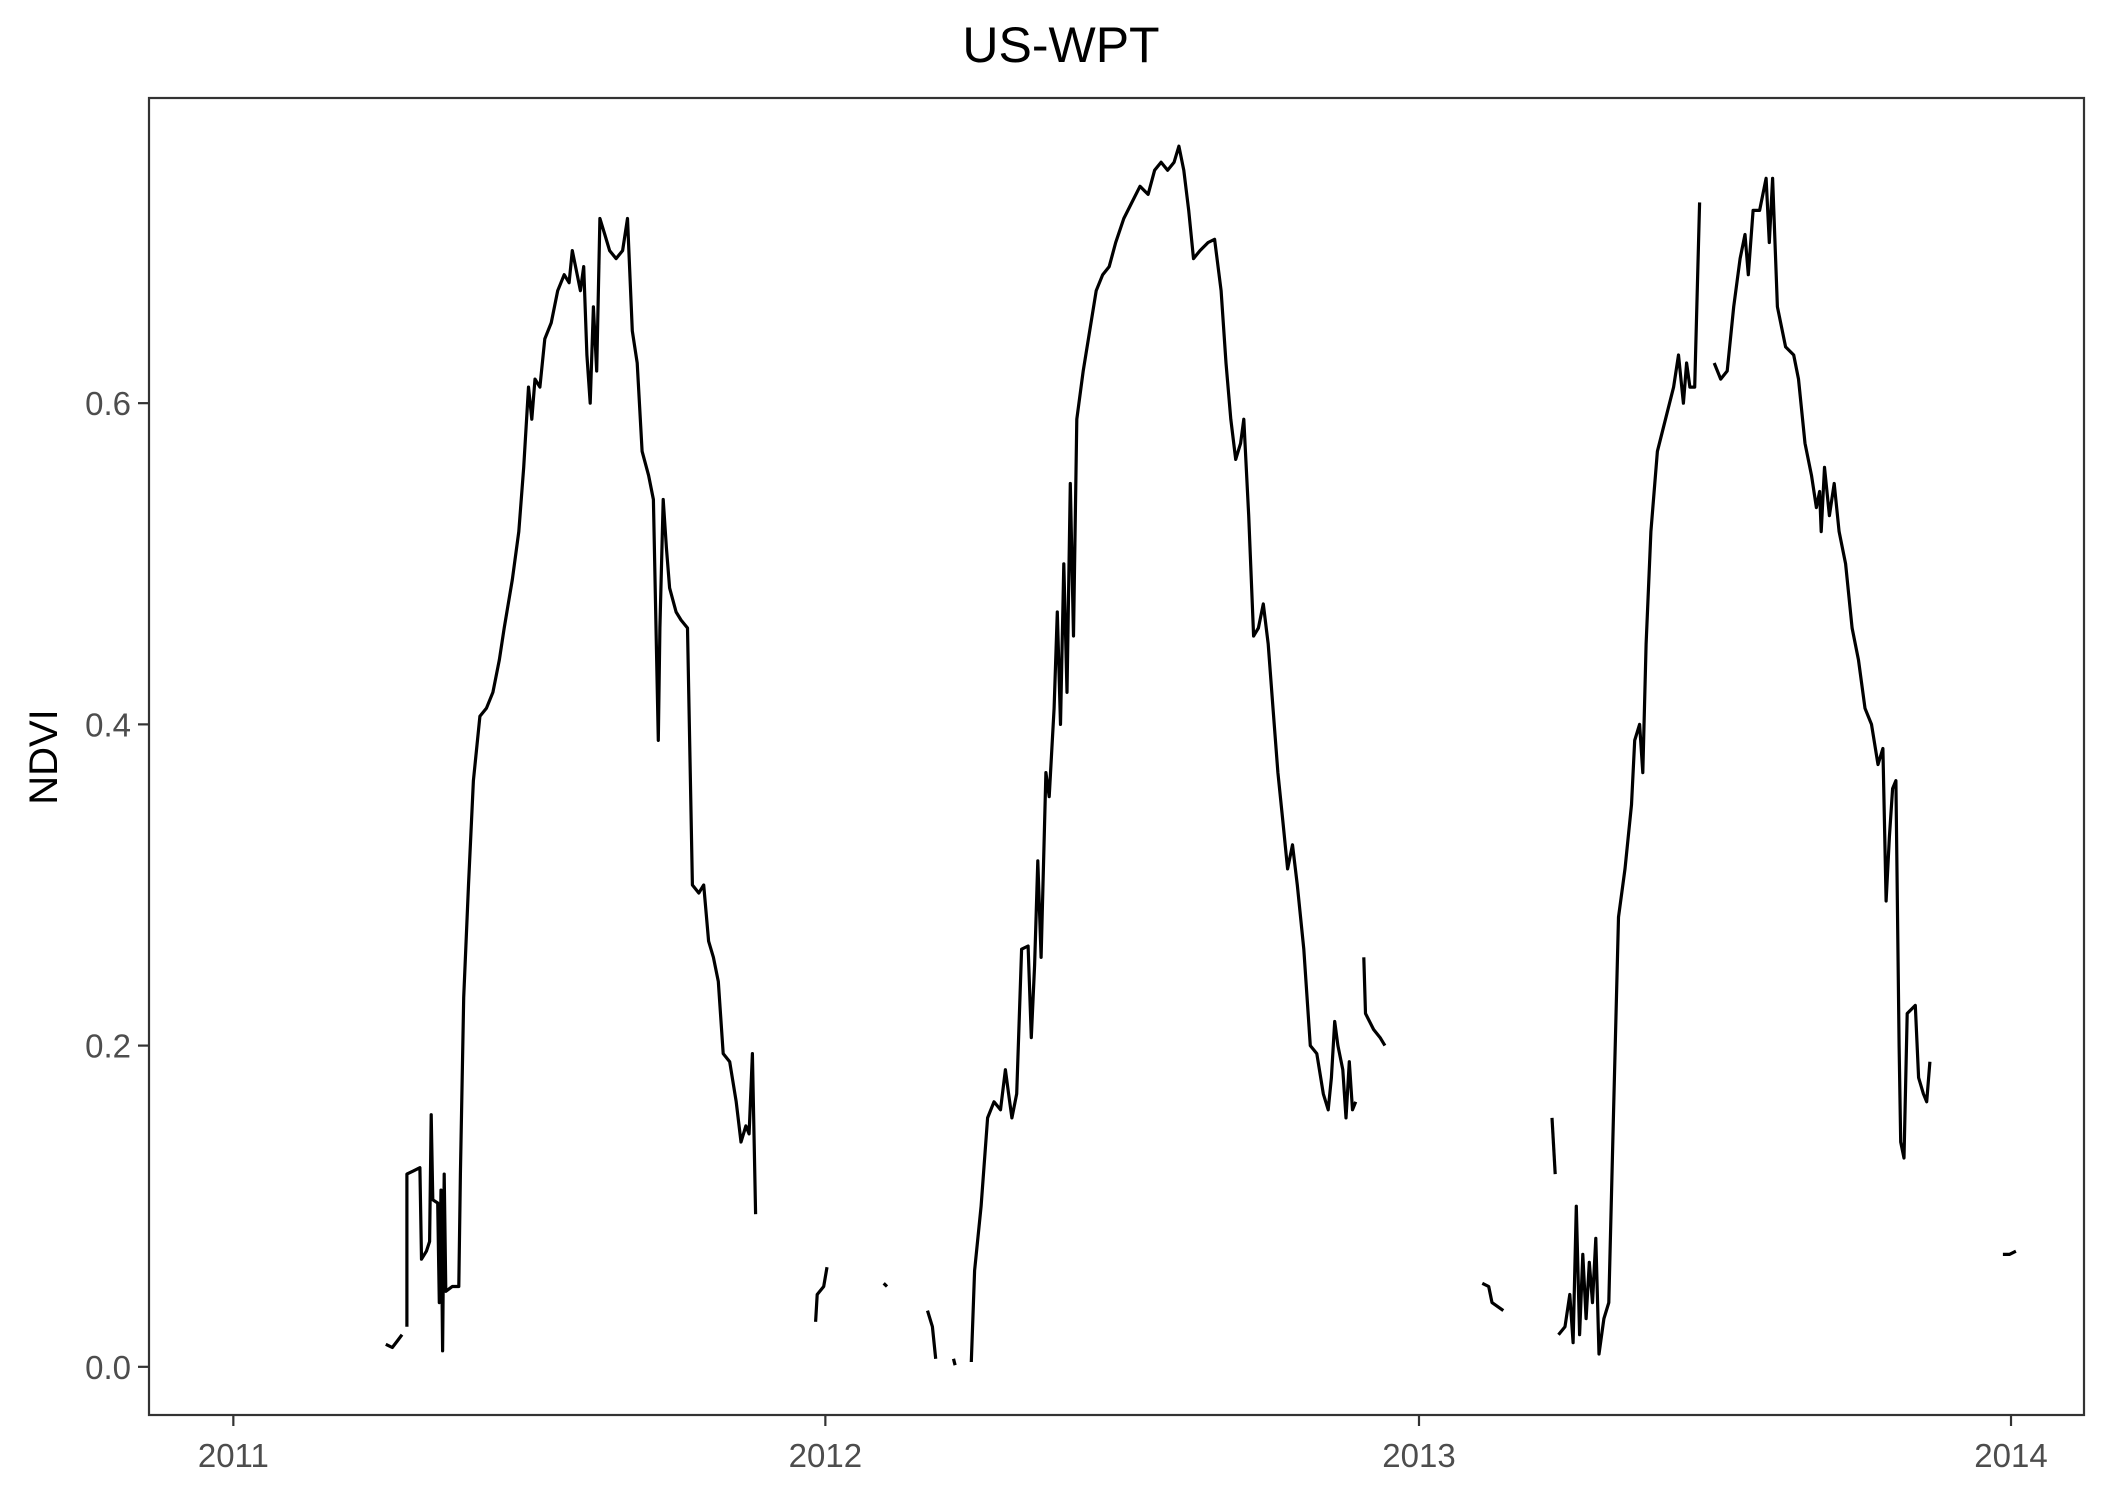 Image resolution: width=2115 pixels, height=1493 pixels. What do you see at coordinates (1123, 1444) in the screenshot?
I see `x-axis: 2011 2012 2013 2014` at bounding box center [1123, 1444].